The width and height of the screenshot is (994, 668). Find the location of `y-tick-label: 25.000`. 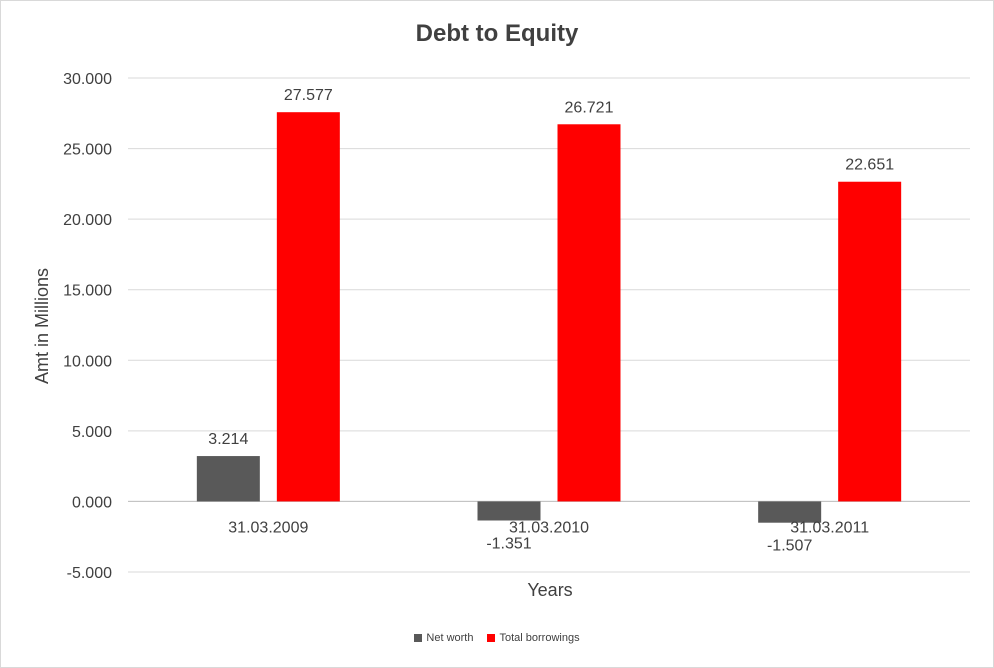

y-tick-label: 25.000 is located at coordinates (87, 150).